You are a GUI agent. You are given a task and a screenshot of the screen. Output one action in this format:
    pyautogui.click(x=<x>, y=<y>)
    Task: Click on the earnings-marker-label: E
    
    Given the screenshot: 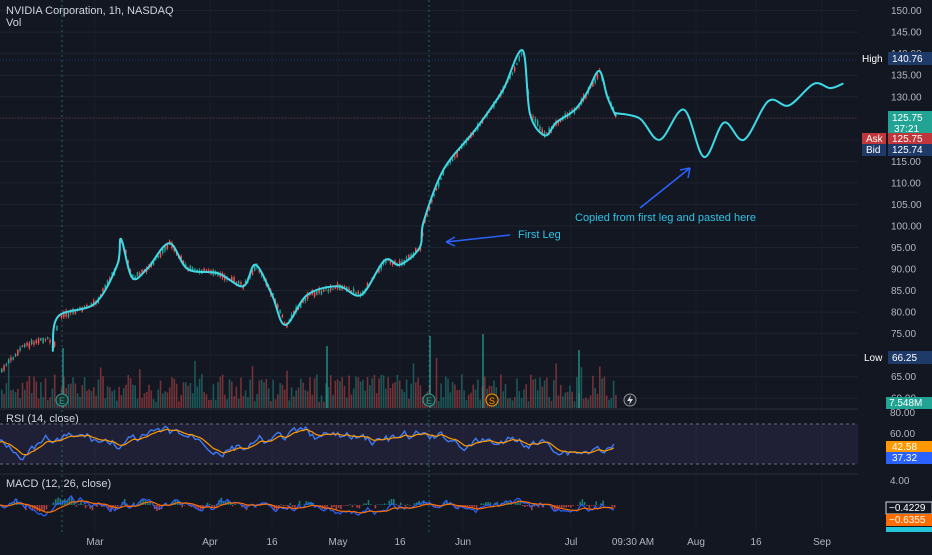 What is the action you would take?
    pyautogui.click(x=429, y=401)
    